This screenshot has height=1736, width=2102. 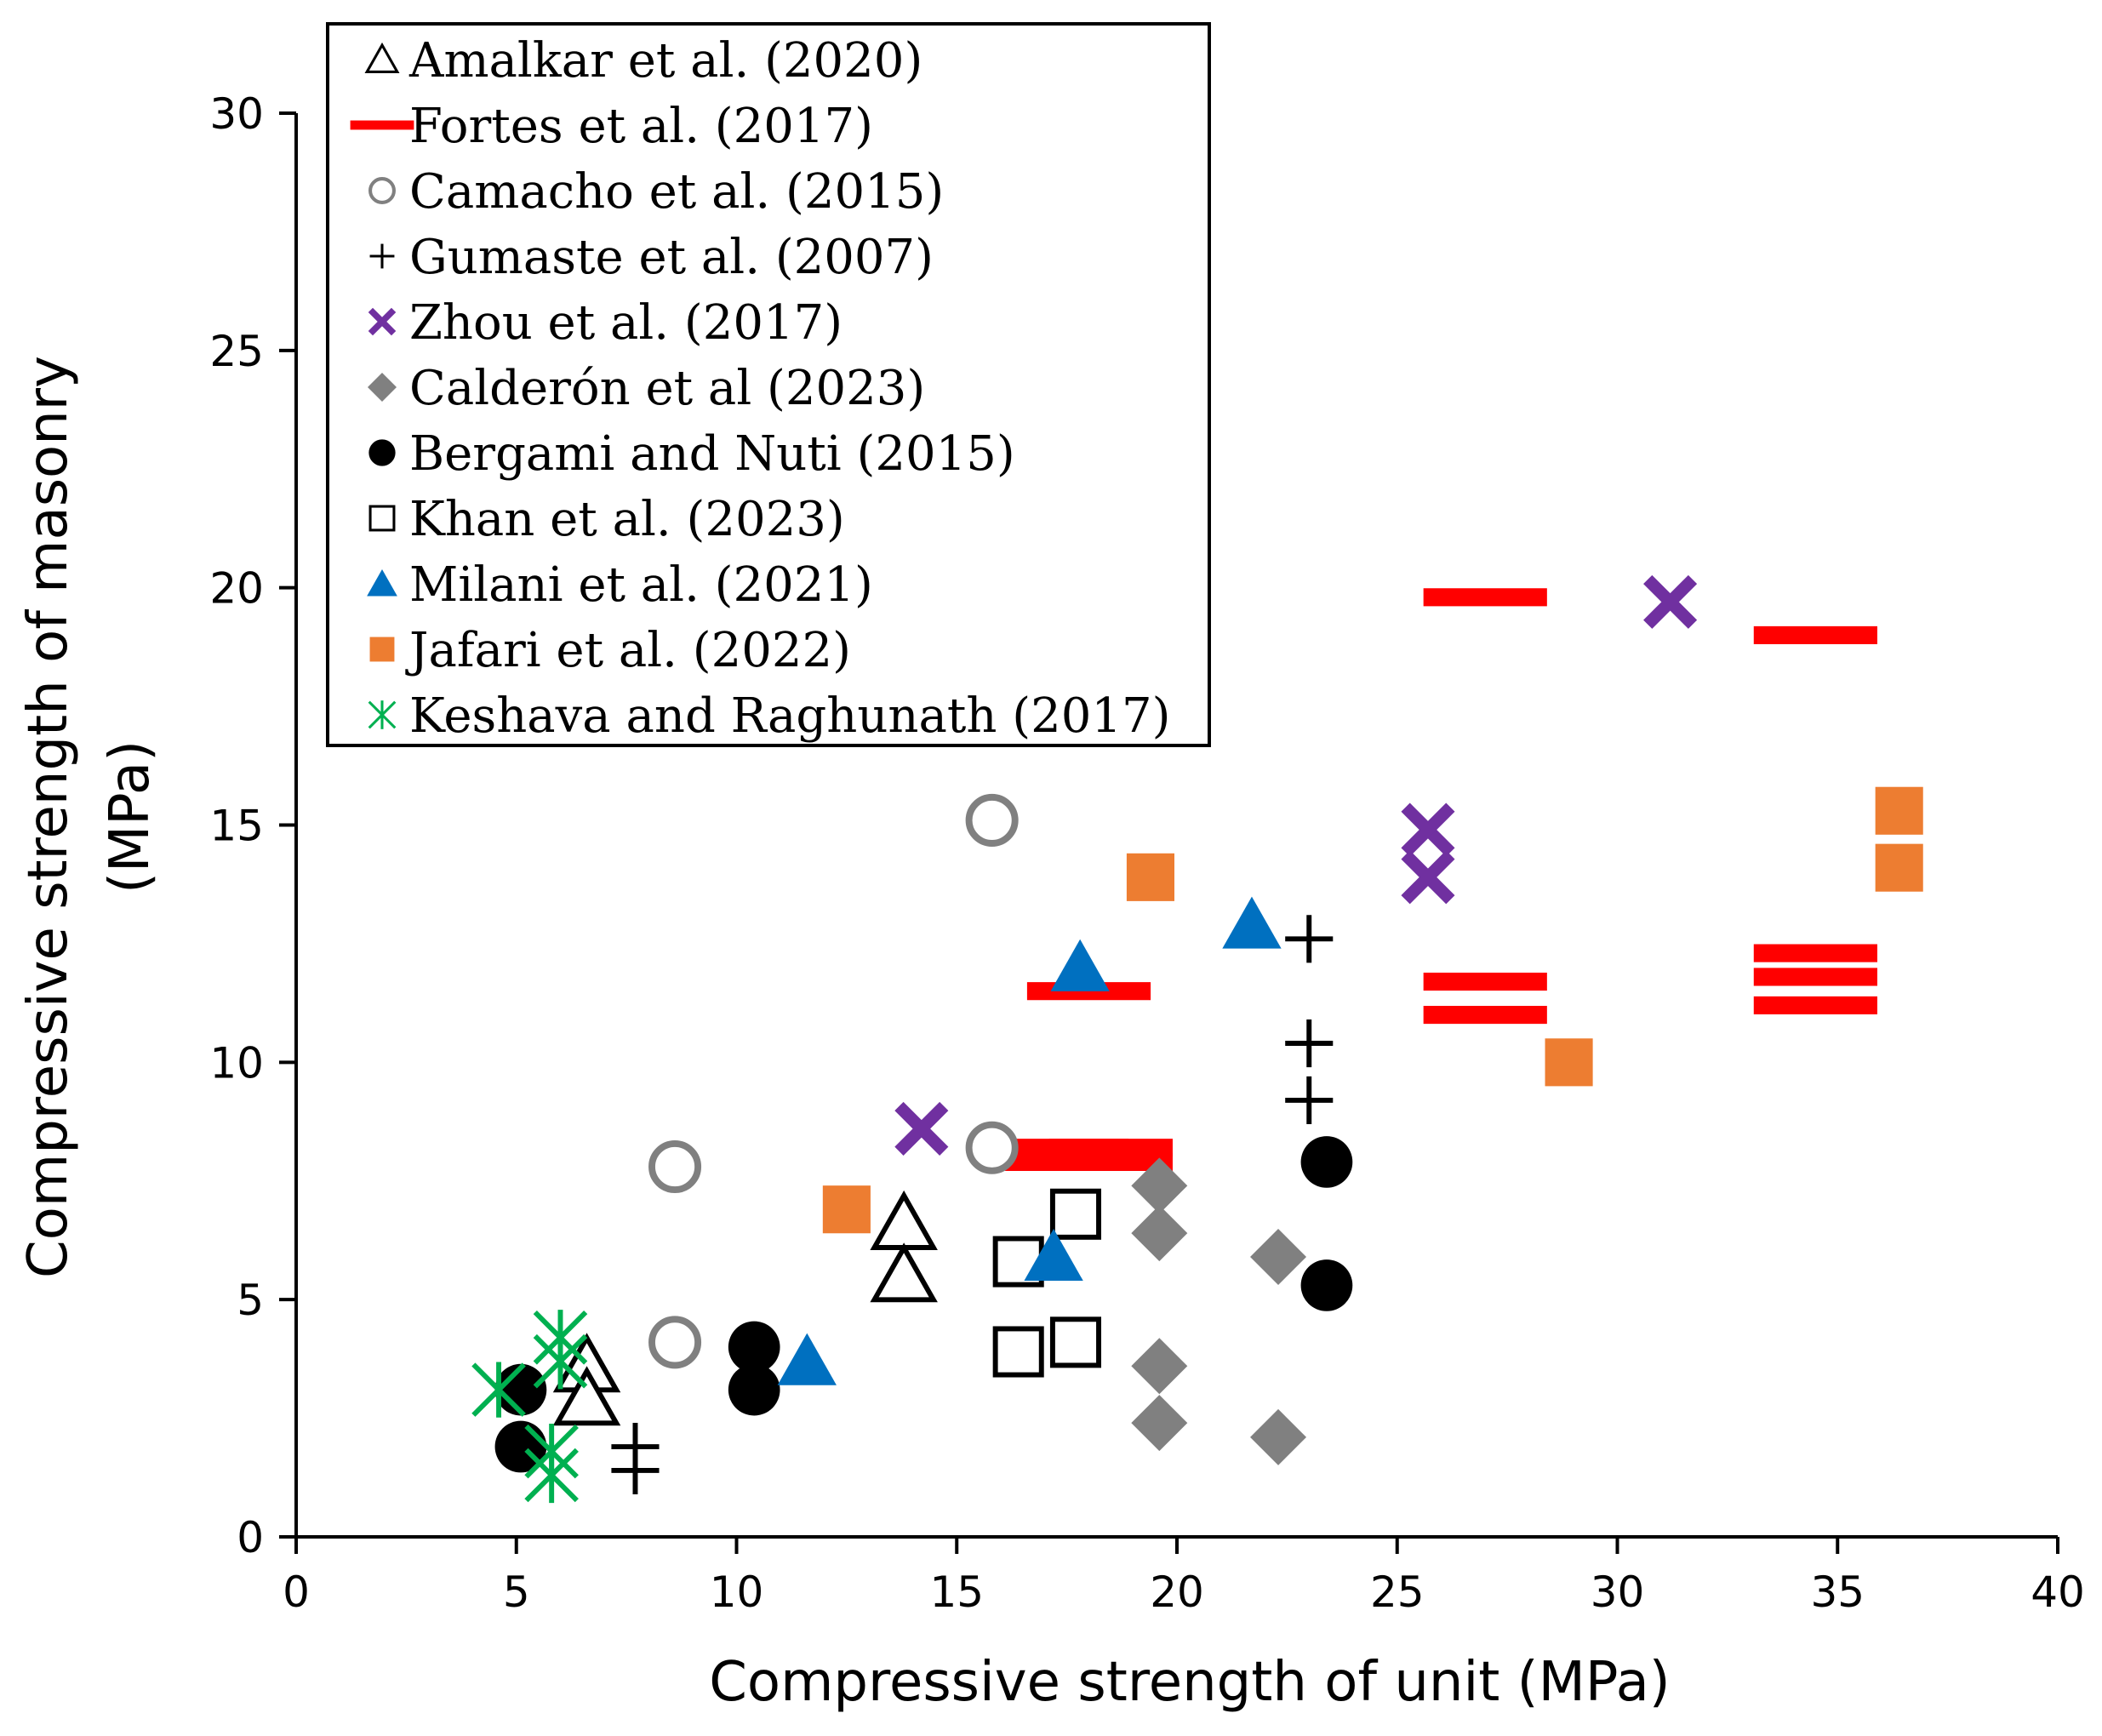 I want to click on y-axis-title-line-1: Compressive strength of masonry, so click(x=48, y=817).